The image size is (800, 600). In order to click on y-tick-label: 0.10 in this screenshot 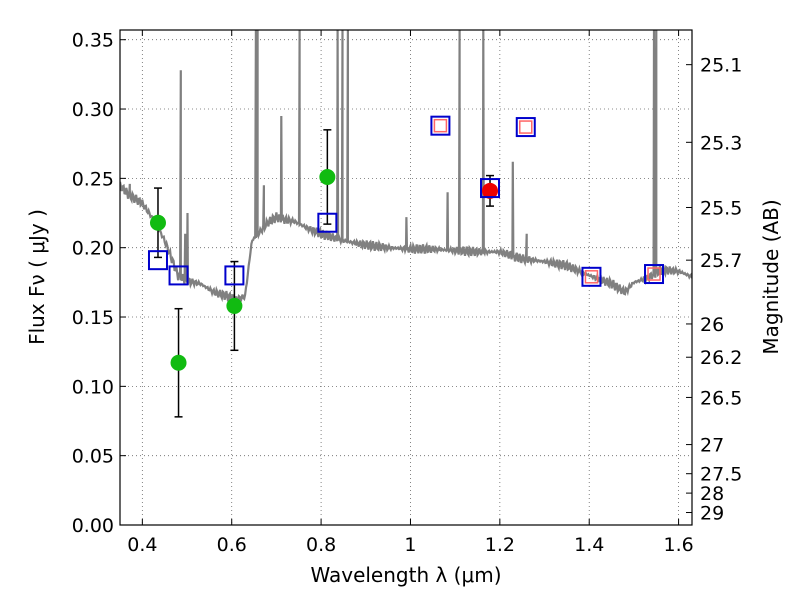, I will do `click(93, 387)`.